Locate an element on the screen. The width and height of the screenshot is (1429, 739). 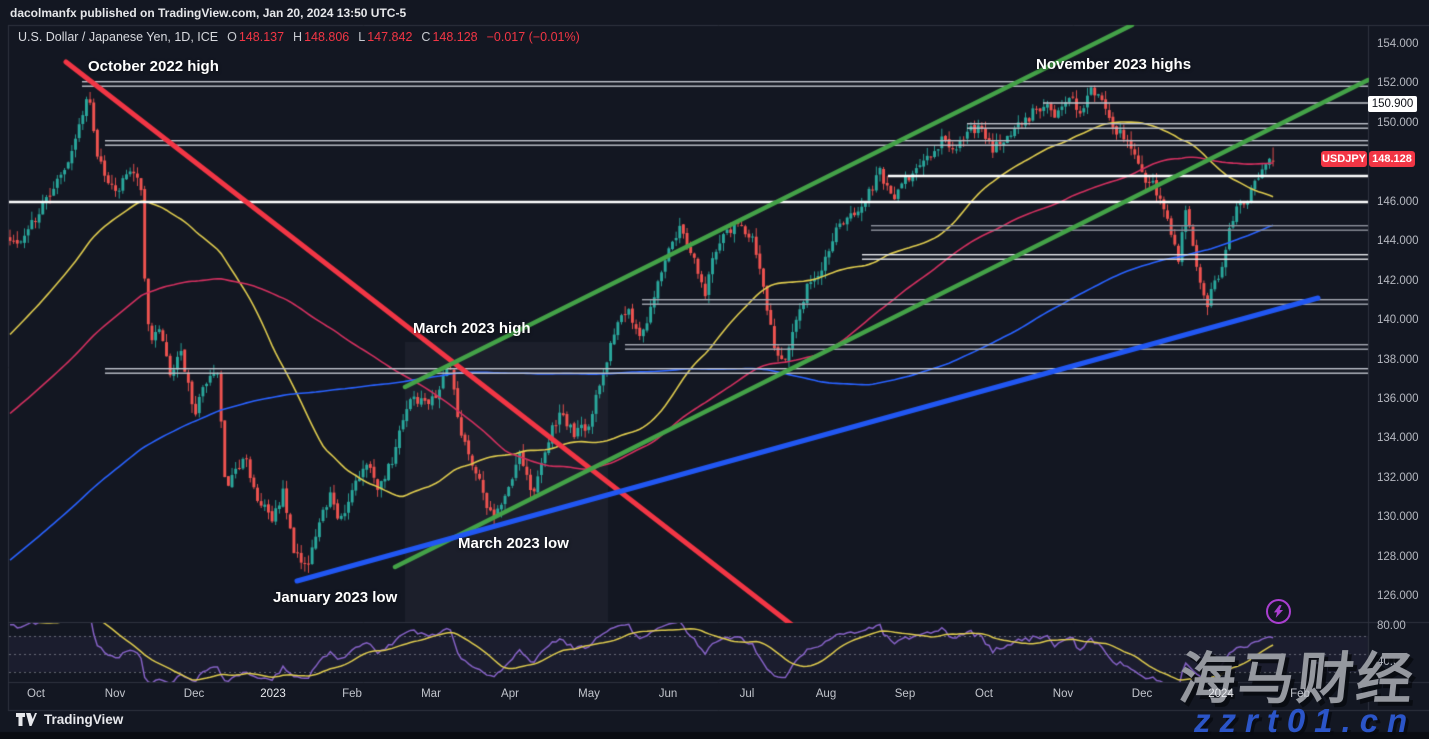
time-tick-label: Jul is located at coordinates (747, 694).